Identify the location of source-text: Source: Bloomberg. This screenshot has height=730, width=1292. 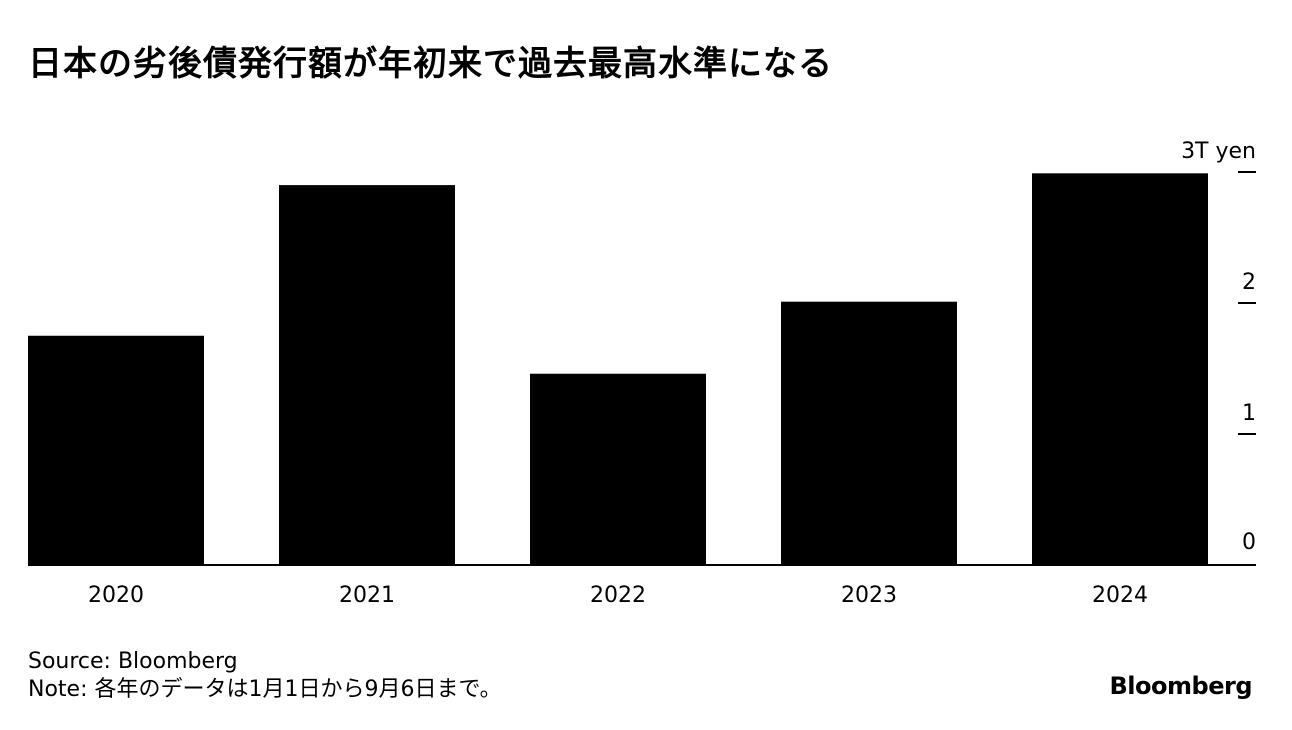
(133, 661).